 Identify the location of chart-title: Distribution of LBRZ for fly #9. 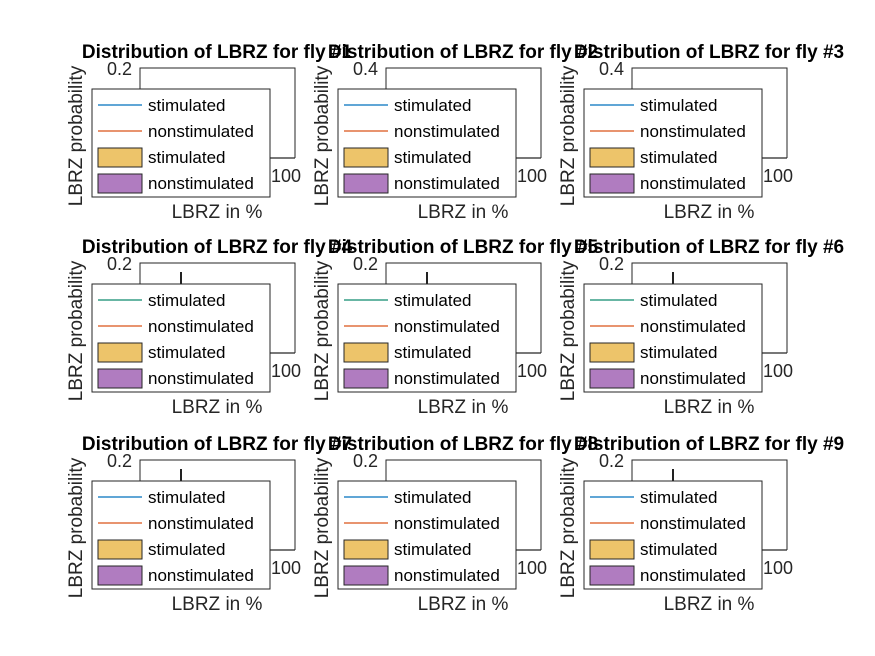
(709, 444).